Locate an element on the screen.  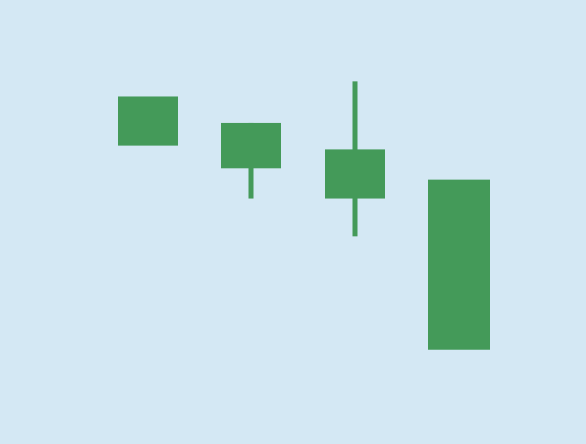
candle-4-body is located at coordinates (459, 264).